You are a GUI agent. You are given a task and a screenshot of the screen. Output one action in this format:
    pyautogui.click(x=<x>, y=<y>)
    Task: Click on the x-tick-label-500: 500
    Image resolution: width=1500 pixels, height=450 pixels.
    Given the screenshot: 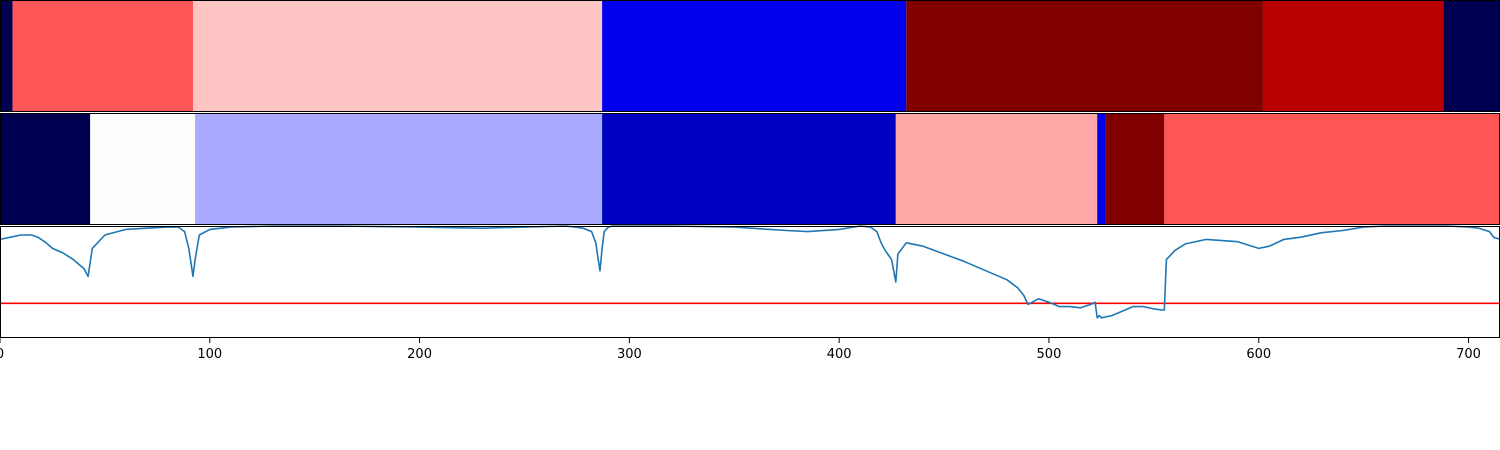 What is the action you would take?
    pyautogui.click(x=1049, y=354)
    